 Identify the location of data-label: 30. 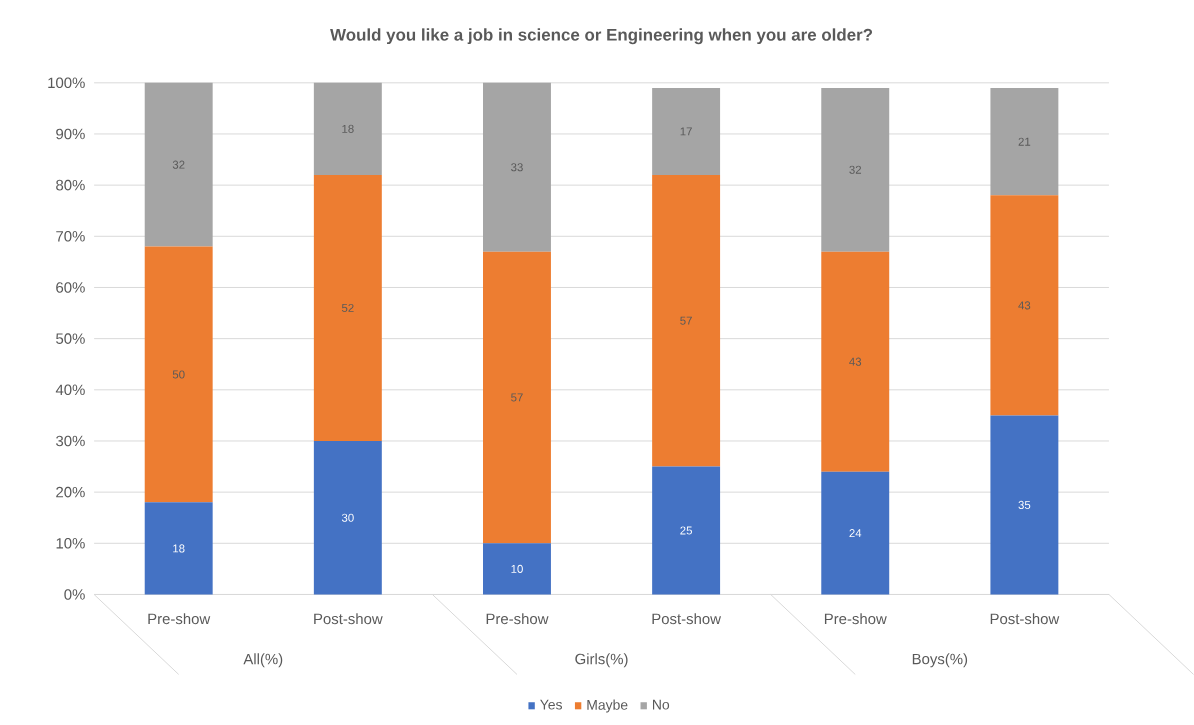
(347, 517).